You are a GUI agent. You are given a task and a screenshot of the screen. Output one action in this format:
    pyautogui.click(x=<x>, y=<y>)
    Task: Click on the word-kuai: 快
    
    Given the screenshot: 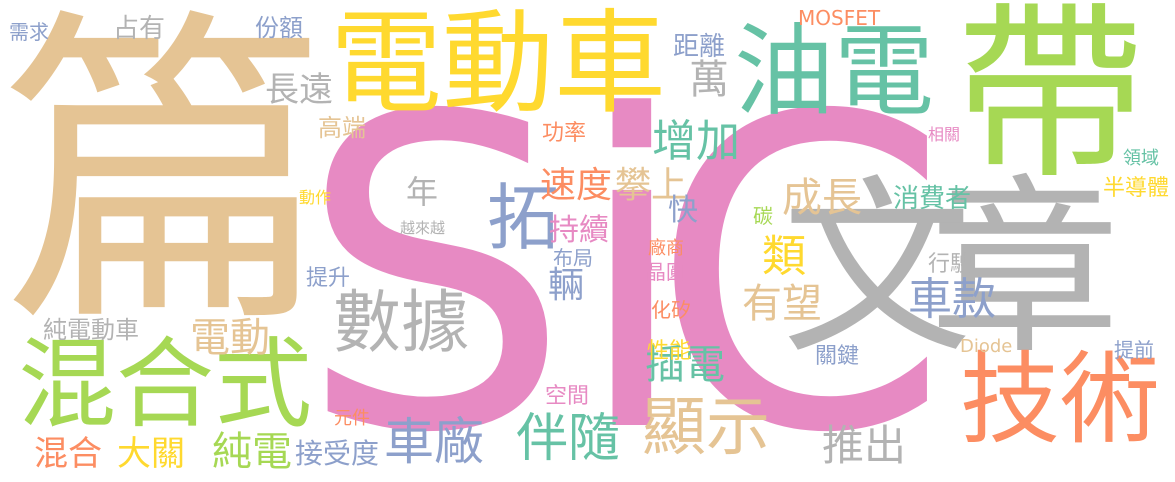 What is the action you would take?
    pyautogui.click(x=683, y=210)
    